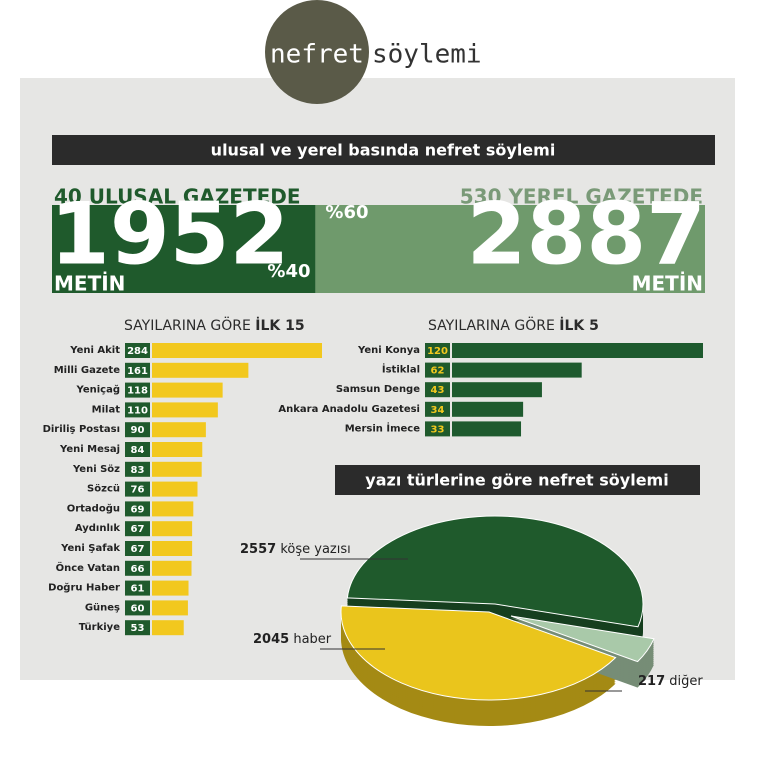 This screenshot has height=779, width=768. I want to click on pie-title: yazı türlerine göre nefret söylemi, so click(516, 480).